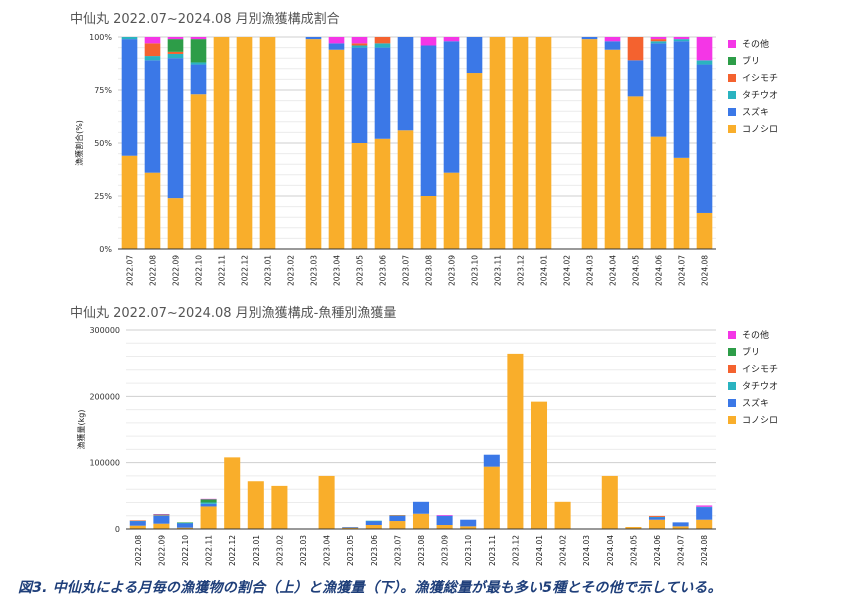 Image resolution: width=848 pixels, height=607 pixels. What do you see at coordinates (104, 396) in the screenshot?
I see `y-tick-label: 200000` at bounding box center [104, 396].